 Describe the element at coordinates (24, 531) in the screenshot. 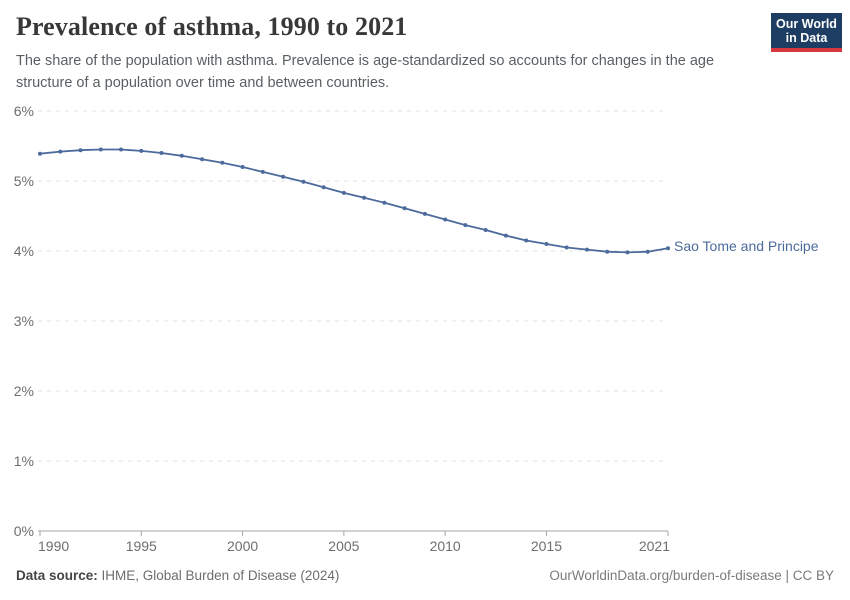

I see `y-tick-label: 0%` at that location.